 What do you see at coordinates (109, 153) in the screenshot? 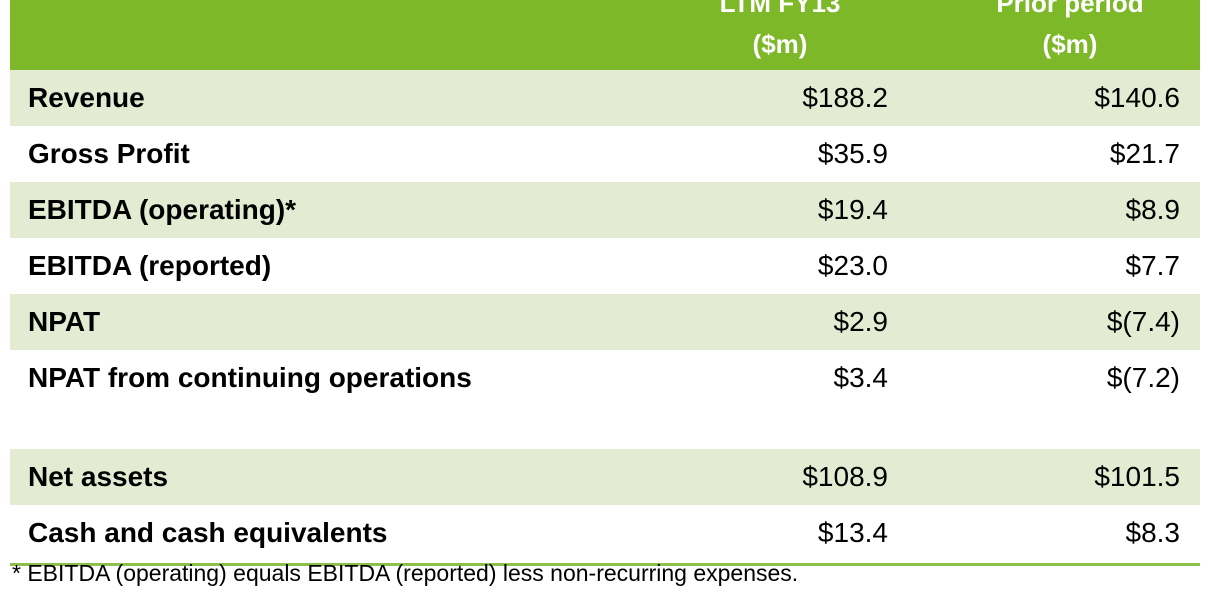
I see `row-label: Gross Profit` at bounding box center [109, 153].